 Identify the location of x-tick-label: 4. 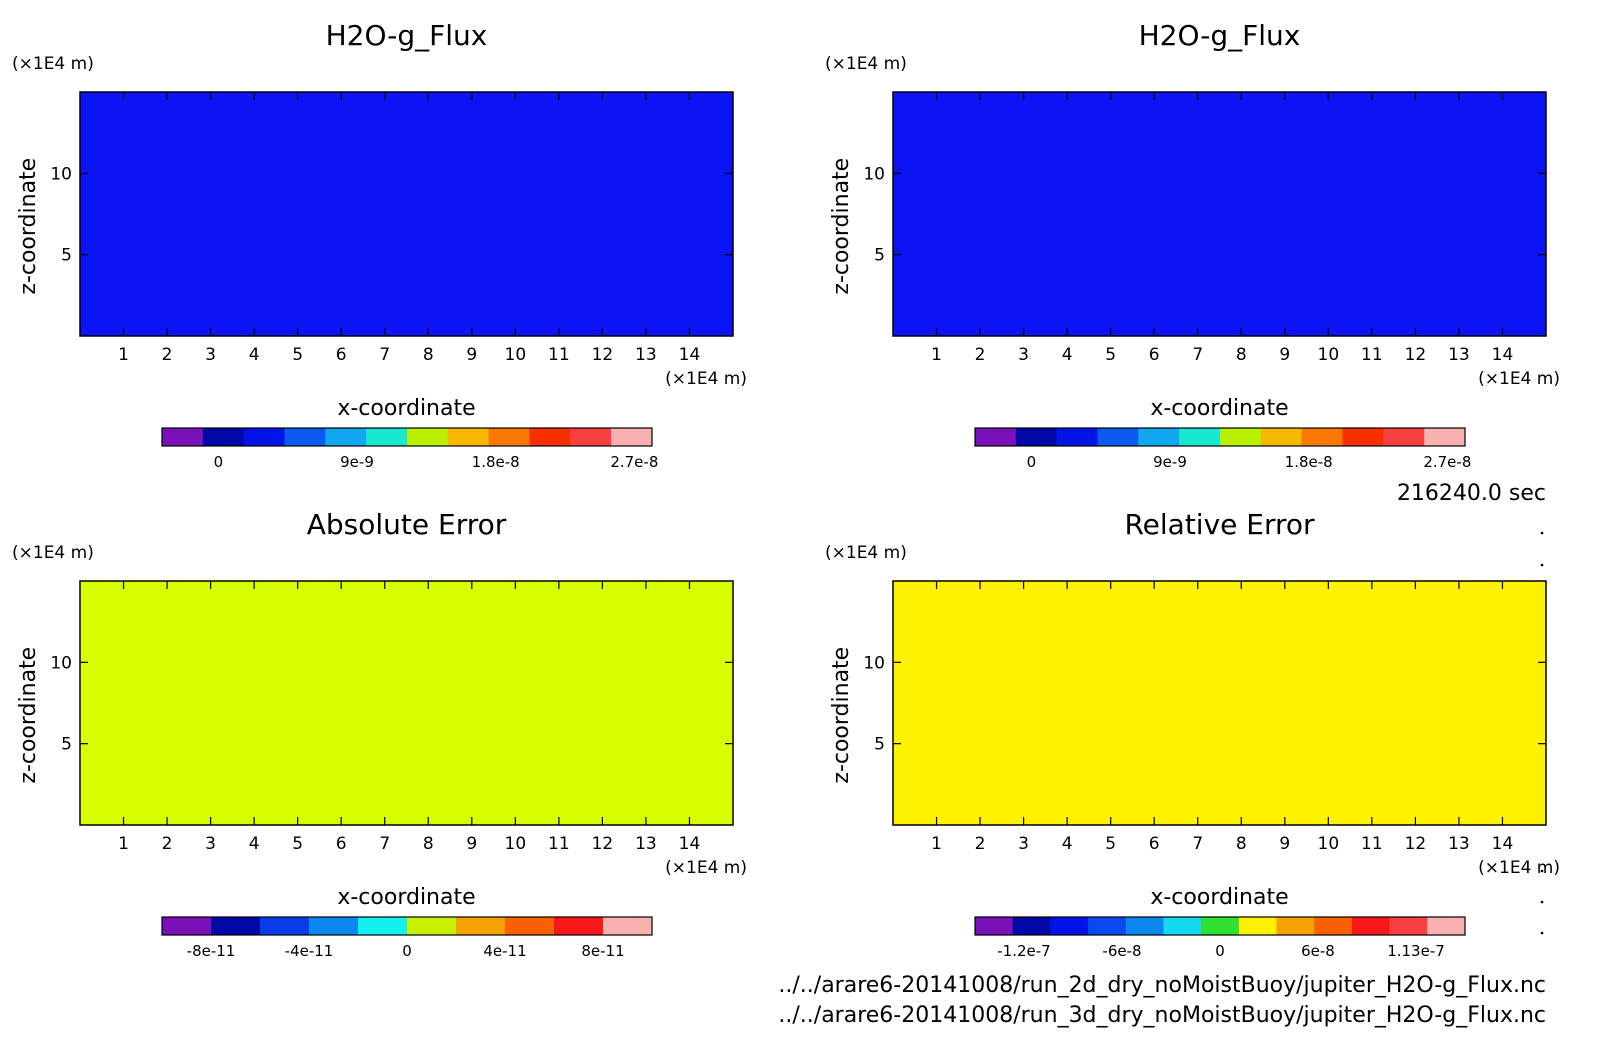
(254, 844).